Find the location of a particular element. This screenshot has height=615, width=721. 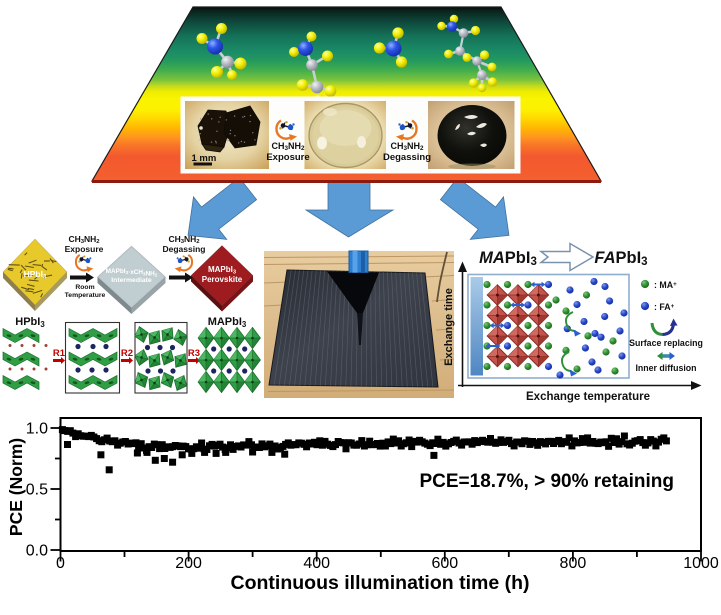

svg-text: 1.0 is located at coordinates (37, 429).